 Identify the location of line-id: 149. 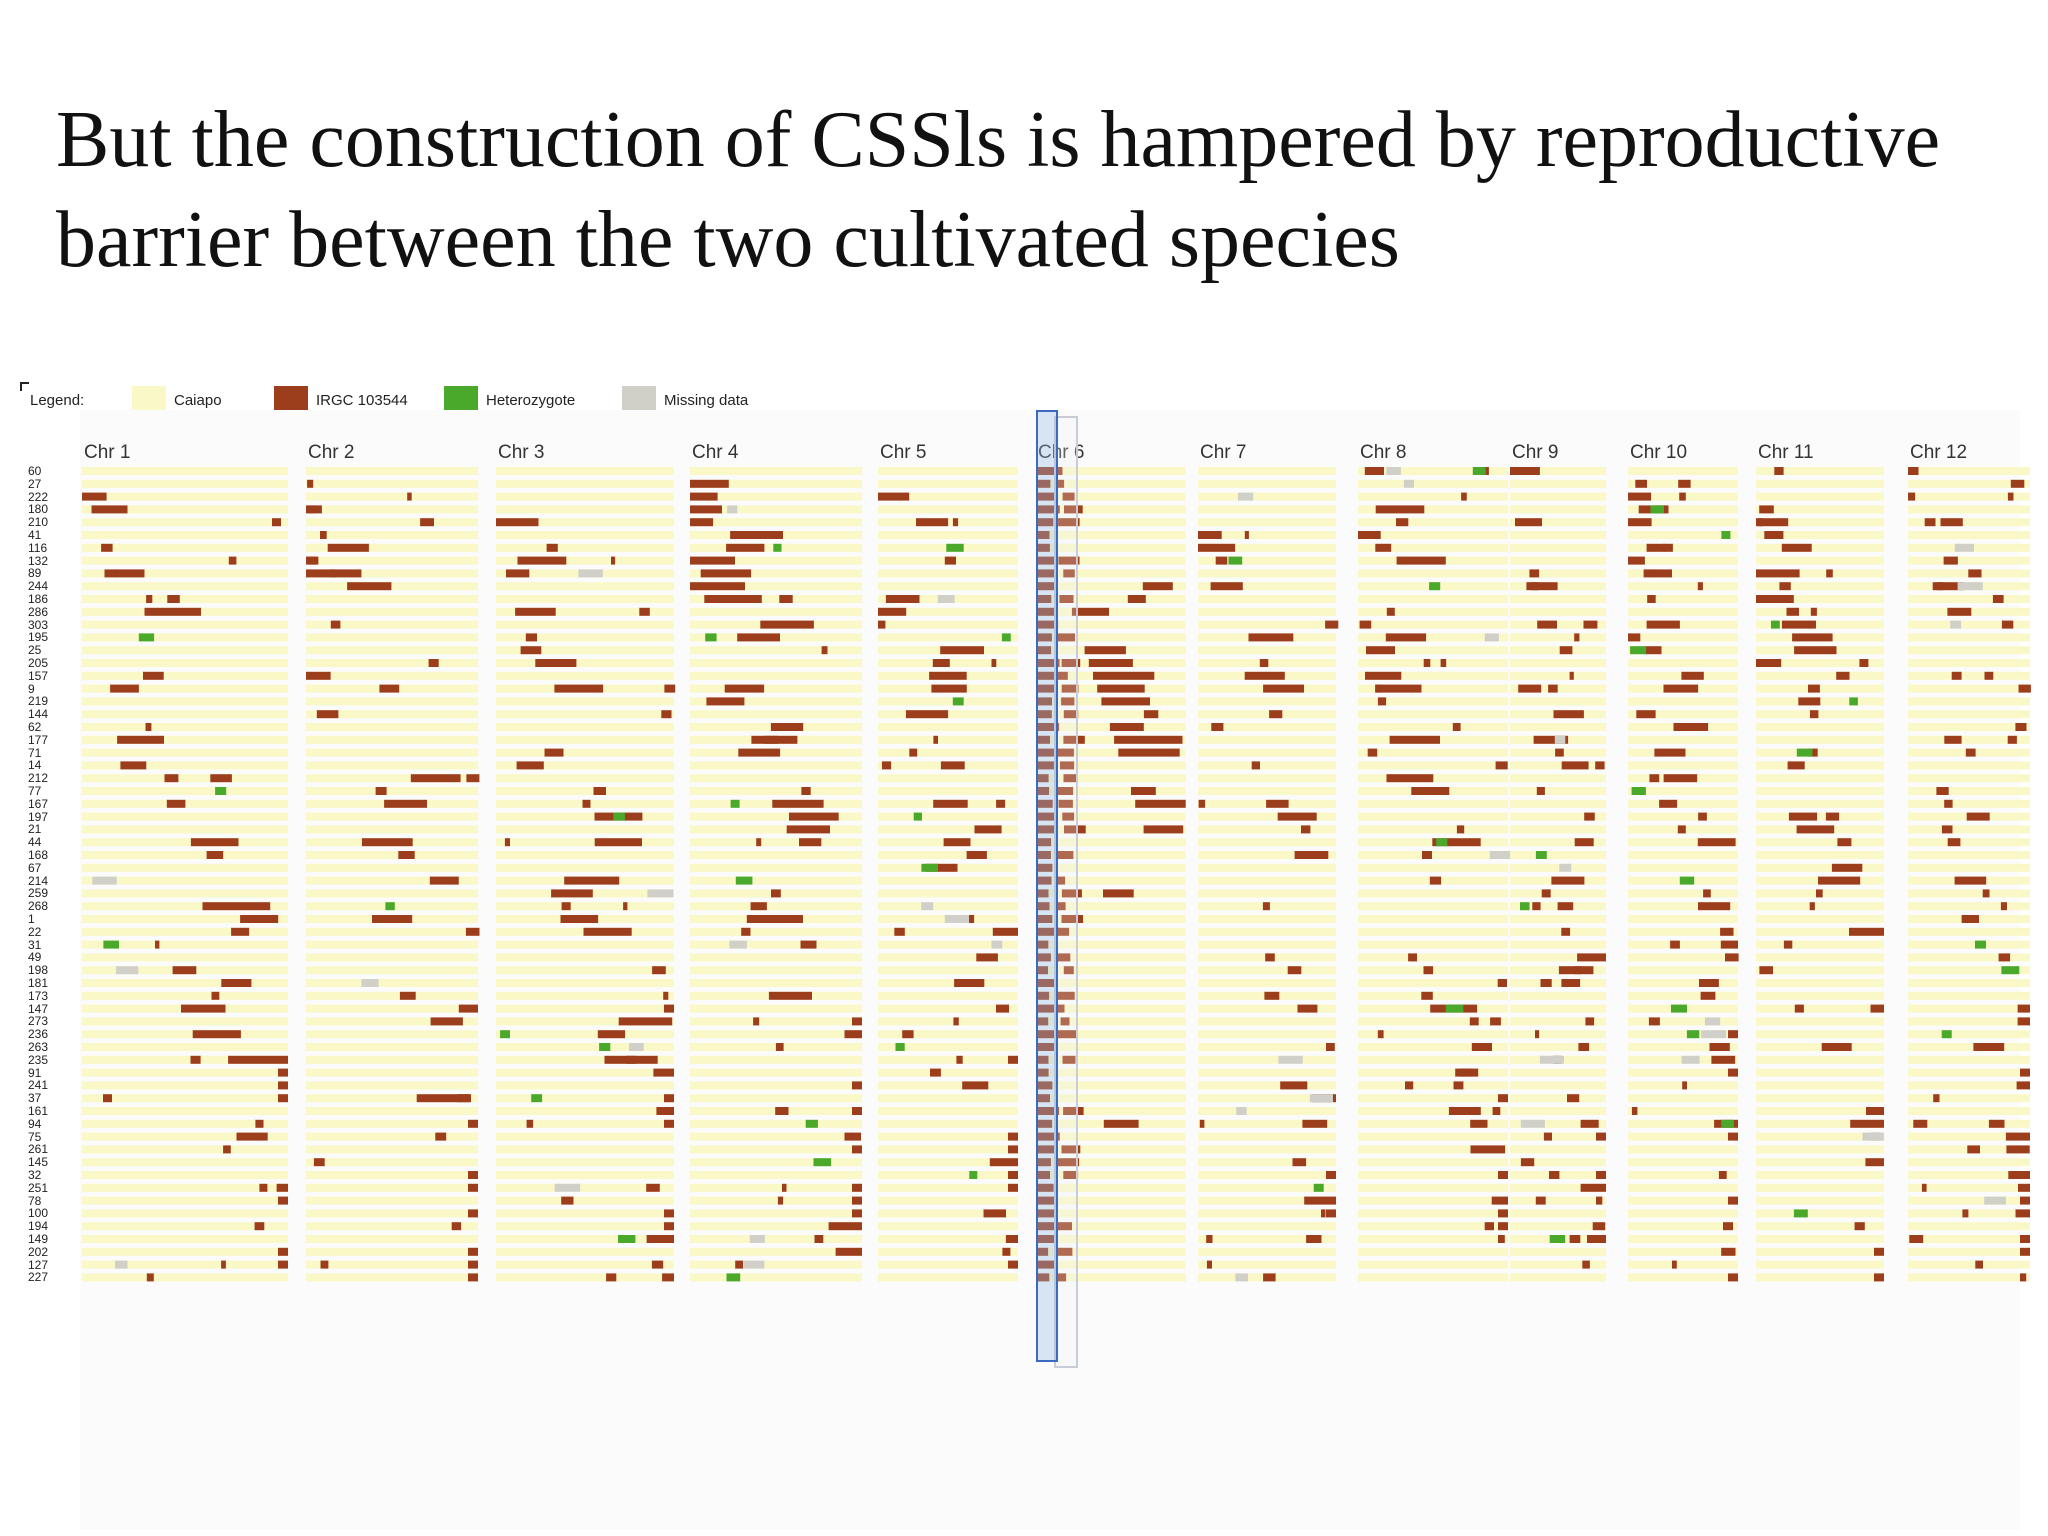
(38, 1239).